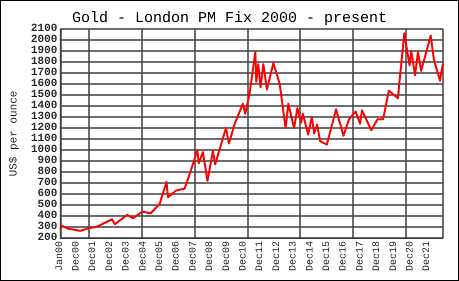 Image resolution: width=459 pixels, height=281 pixels. I want to click on x-tick-label: Dec20, so click(410, 256).